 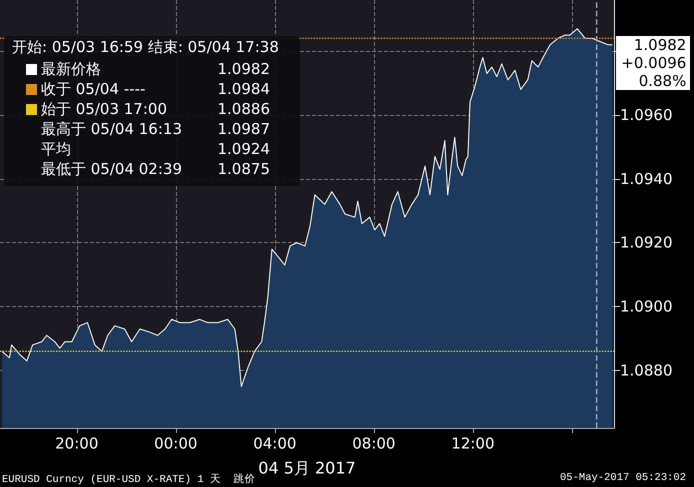 I want to click on annotation: 平均, so click(x=56, y=149).